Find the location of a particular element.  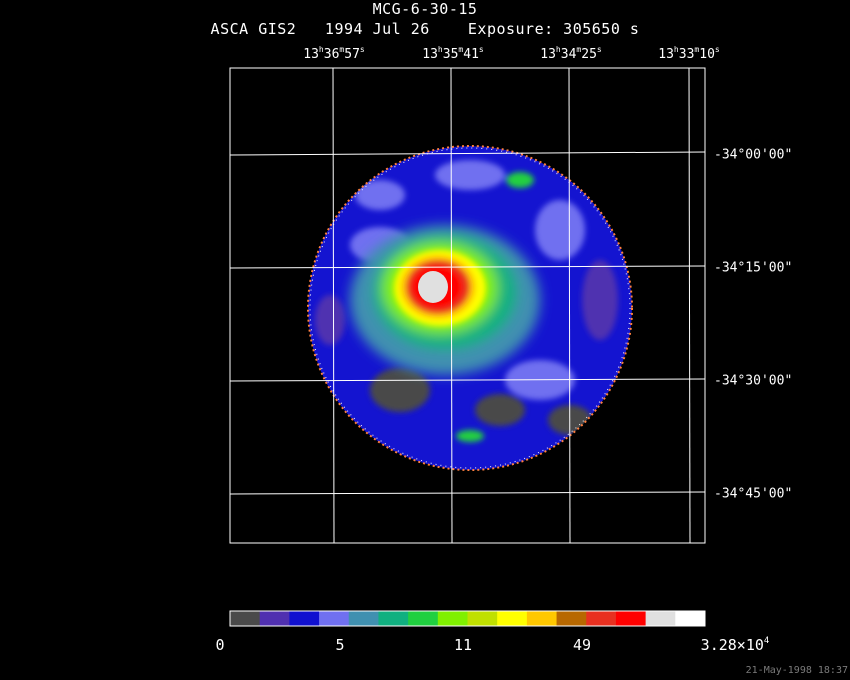

timestamp: 21-May-1998 18:37 is located at coordinates (796, 670).